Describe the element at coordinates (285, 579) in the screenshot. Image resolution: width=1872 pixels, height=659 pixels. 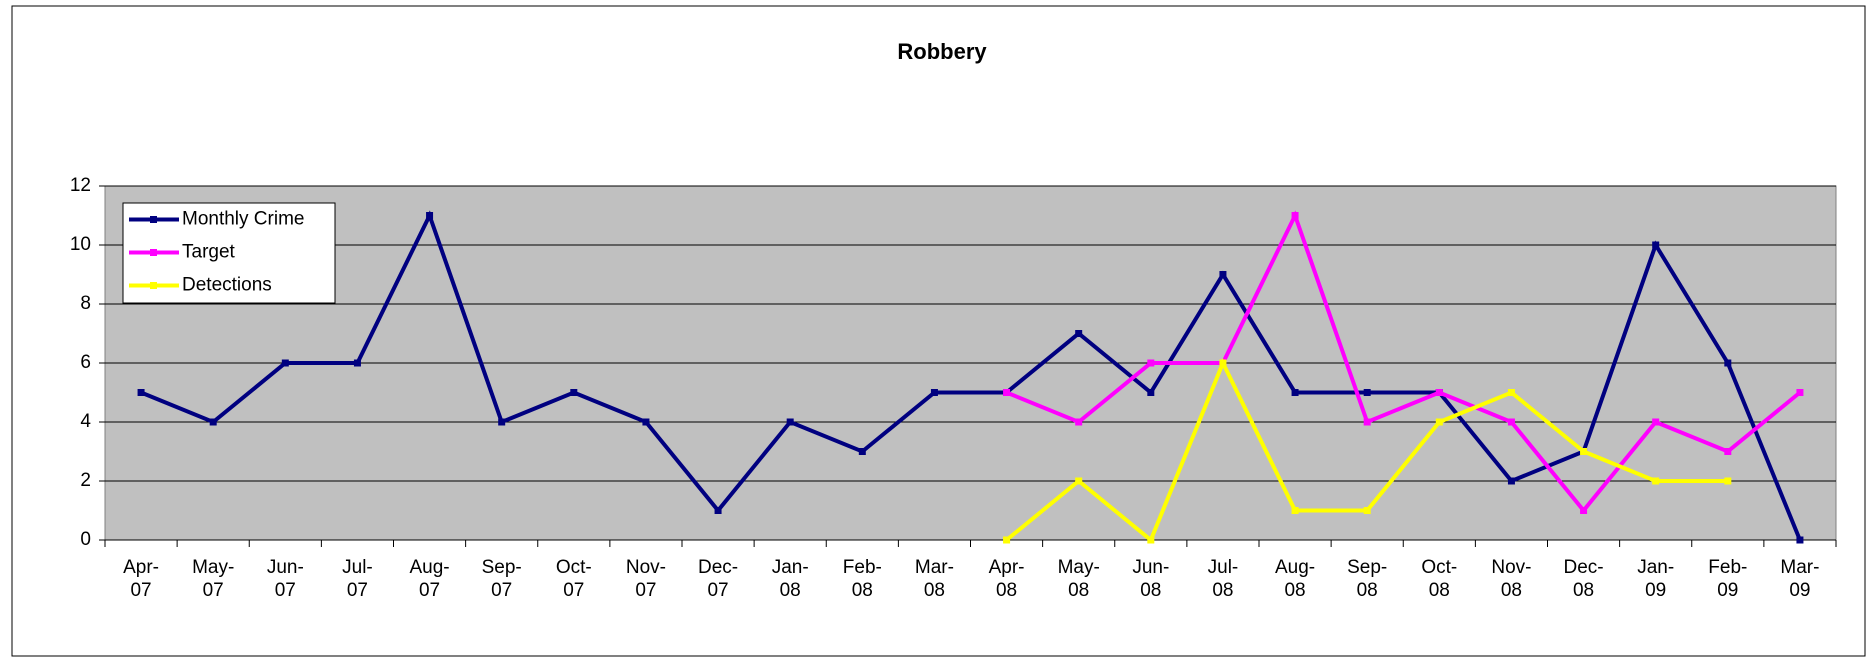
I see `x-tick-label: Jun-07` at that location.